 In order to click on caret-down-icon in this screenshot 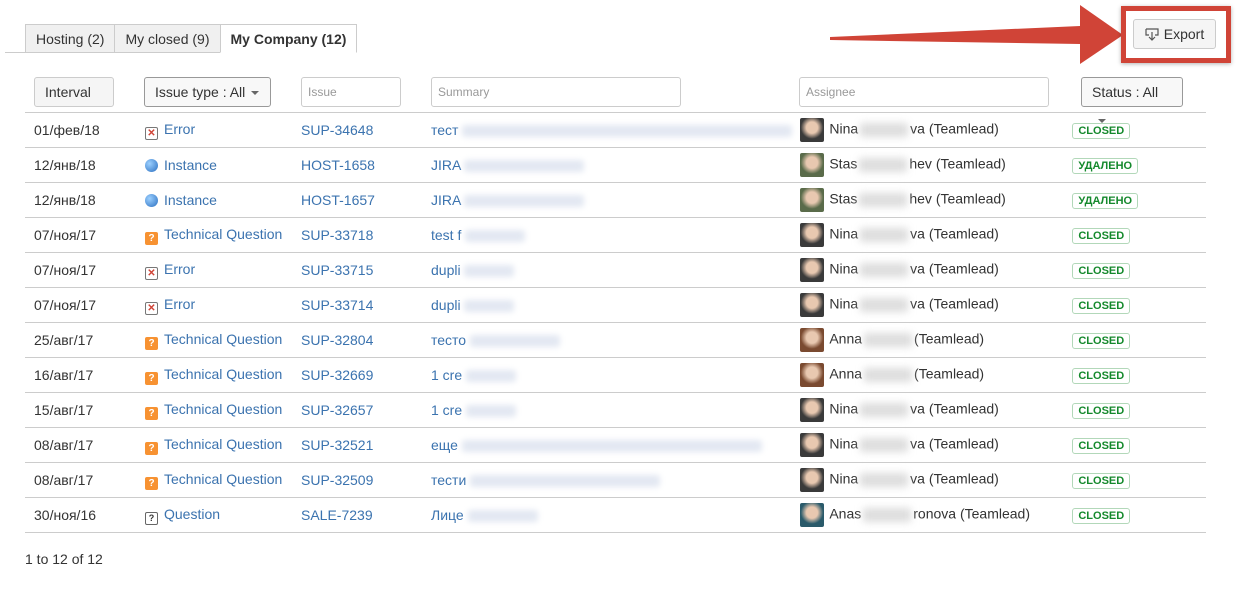, I will do `click(255, 93)`.